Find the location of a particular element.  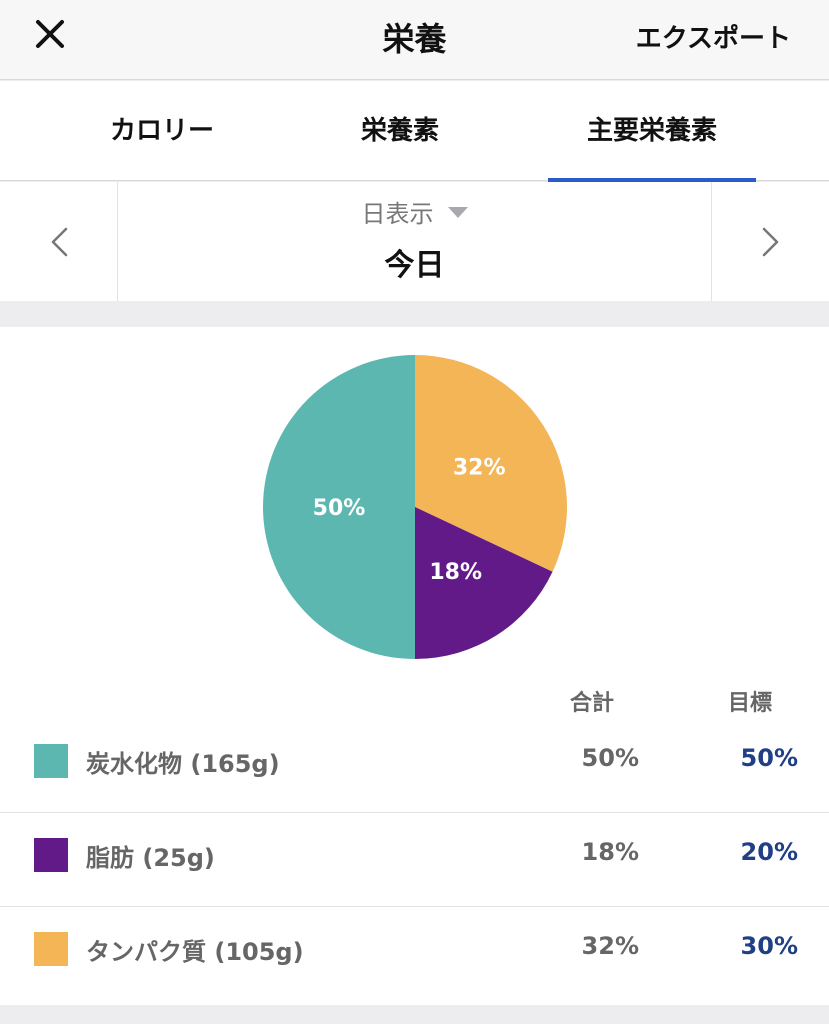

column-header-goal: 目標 is located at coordinates (750, 703).